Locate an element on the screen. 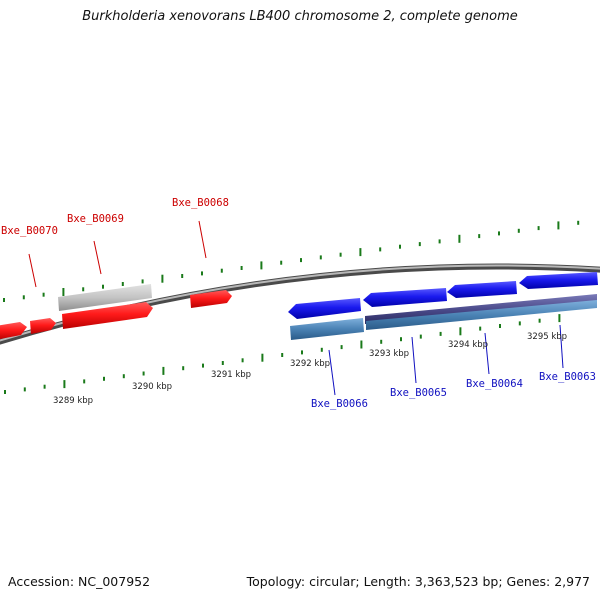 The image size is (600, 600). gene-label: Bxe_B0070 is located at coordinates (29, 231).